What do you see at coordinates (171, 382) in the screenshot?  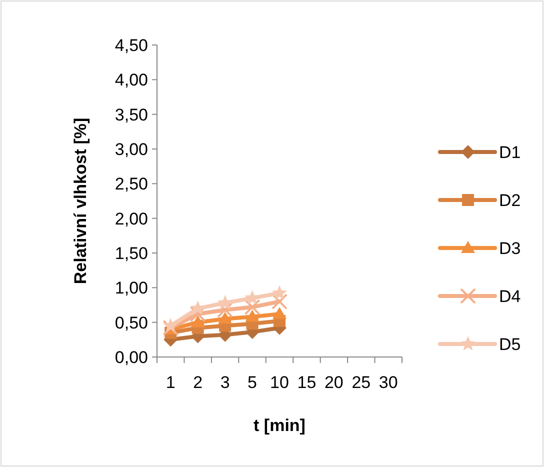 I see `x-tick-label: 1` at bounding box center [171, 382].